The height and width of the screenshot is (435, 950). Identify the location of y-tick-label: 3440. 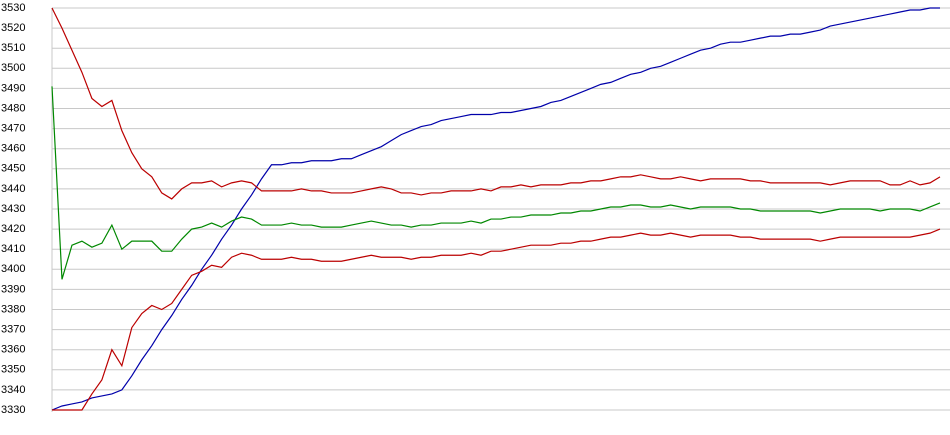
(13, 189).